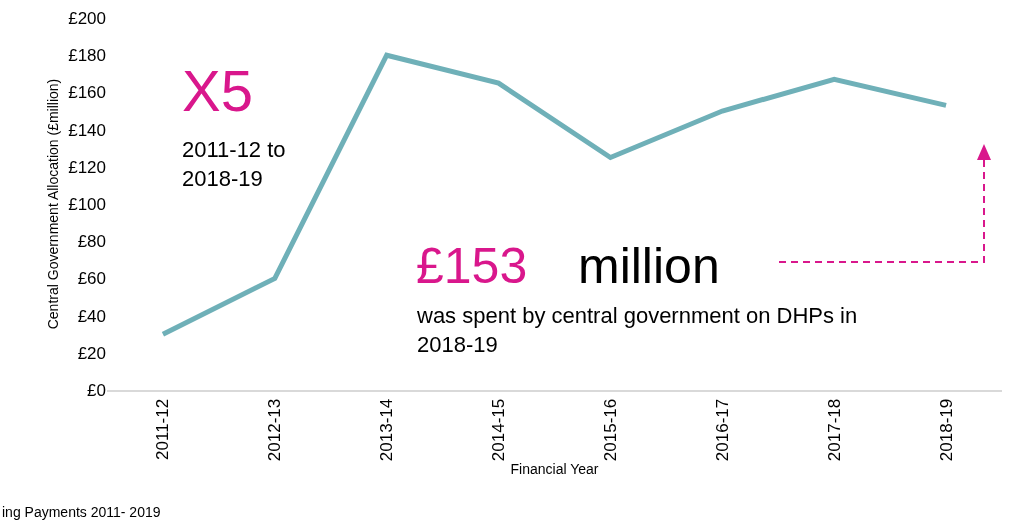 The image size is (1009, 521). Describe the element at coordinates (387, 430) in the screenshot. I see `x-tick-label: 2013-14` at that location.